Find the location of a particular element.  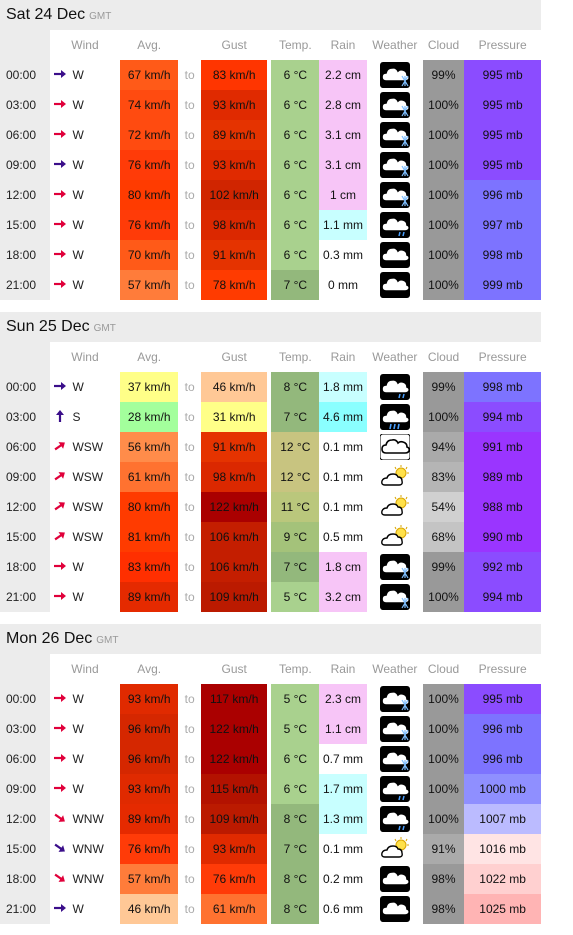

time-cell: 21:00 is located at coordinates (25, 597).